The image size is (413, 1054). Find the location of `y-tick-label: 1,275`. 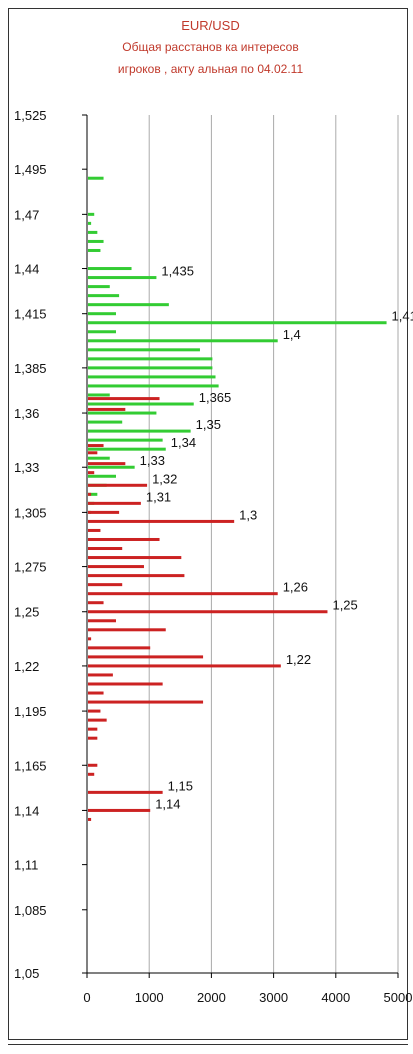

y-tick-label: 1,275 is located at coordinates (30, 567).